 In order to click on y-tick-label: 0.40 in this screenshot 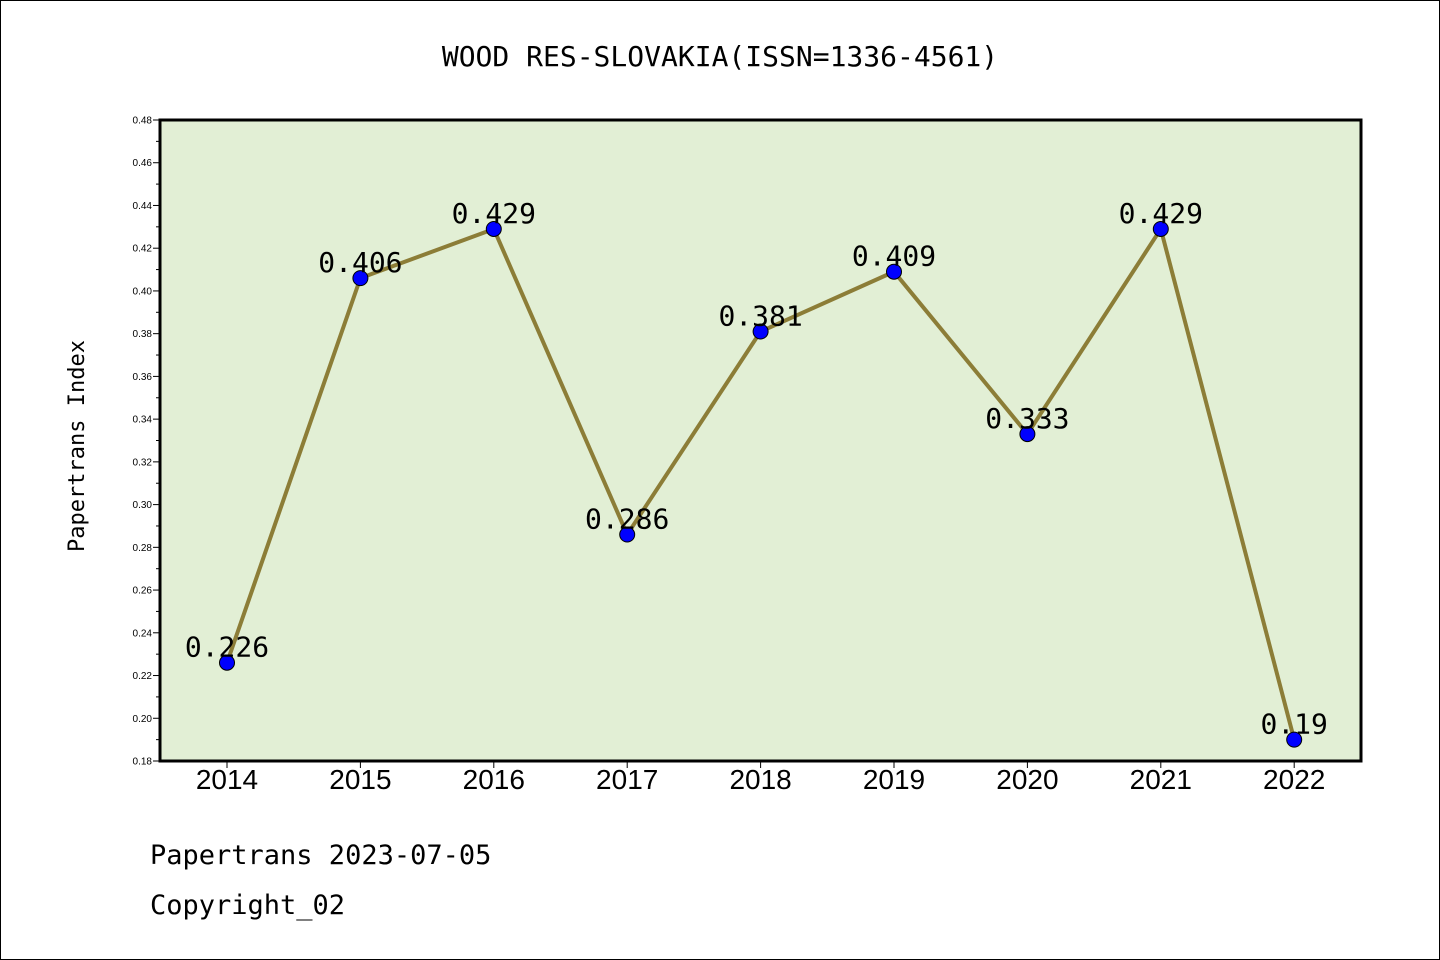, I will do `click(143, 291)`.